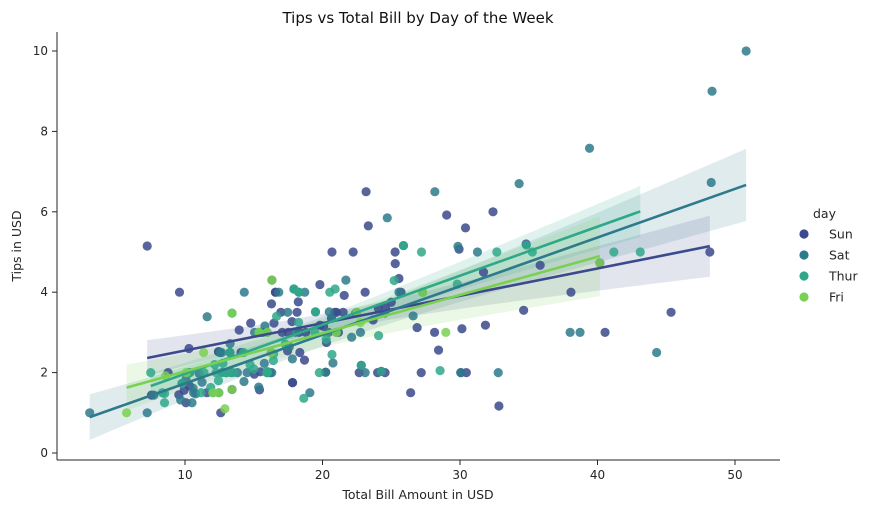 This screenshot has height=512, width=873. I want to click on y-ticks: 0 2 4 6 8 10, so click(45, 252).